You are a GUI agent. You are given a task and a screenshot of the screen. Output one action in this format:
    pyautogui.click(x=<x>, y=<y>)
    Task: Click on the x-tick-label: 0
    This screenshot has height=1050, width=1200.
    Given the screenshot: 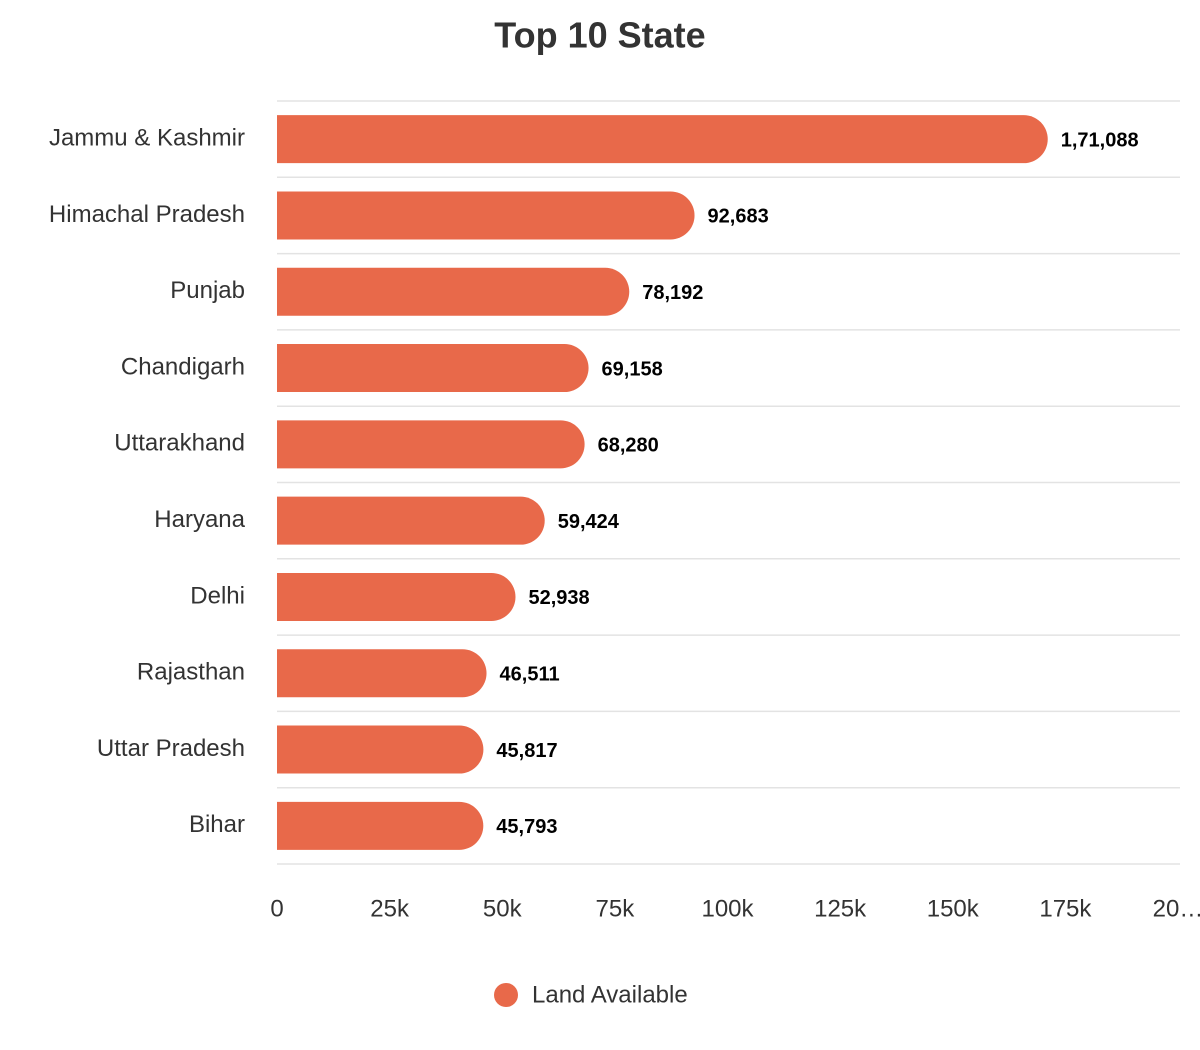 What is the action you would take?
    pyautogui.click(x=276, y=908)
    